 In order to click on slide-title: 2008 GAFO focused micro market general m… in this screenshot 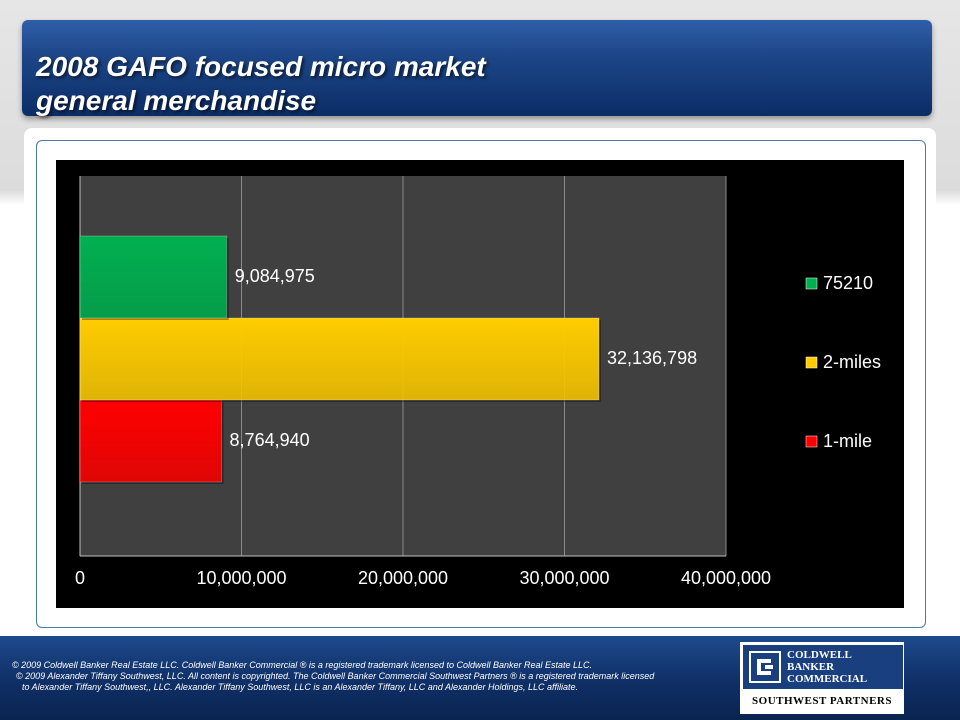, I will do `click(261, 84)`.